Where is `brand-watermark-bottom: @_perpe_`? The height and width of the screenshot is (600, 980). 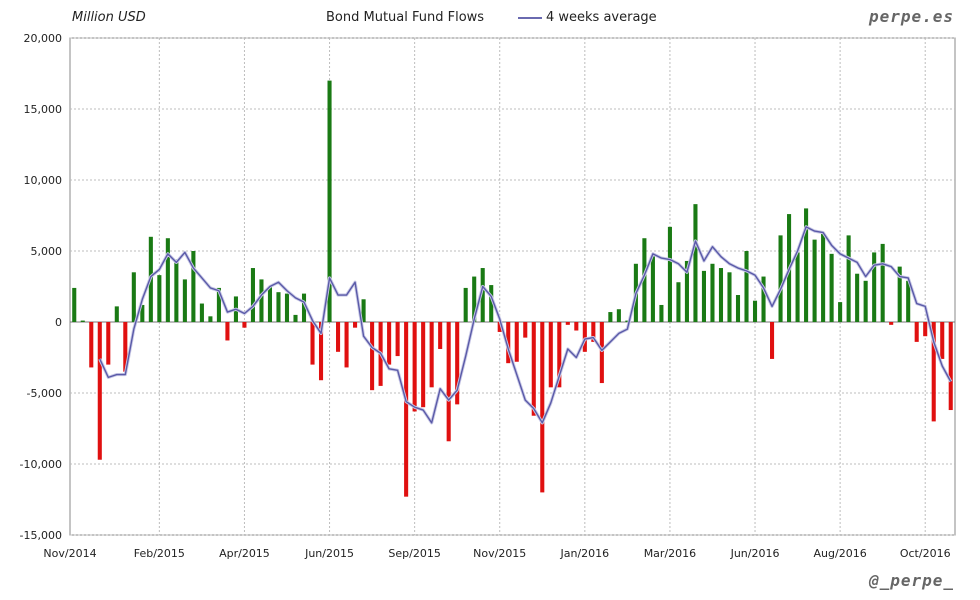 brand-watermark-bottom: @_perpe_ is located at coordinates (911, 580).